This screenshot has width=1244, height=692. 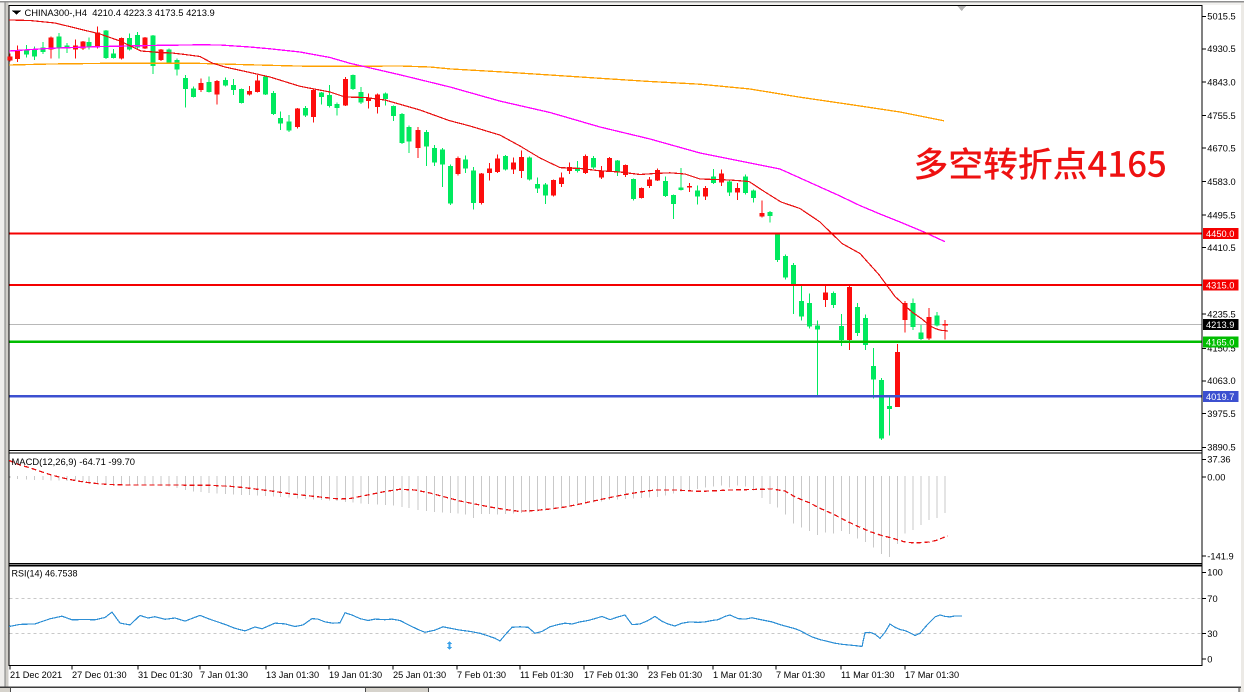 What do you see at coordinates (1221, 248) in the screenshot?
I see `svg-text: 4410.5` at bounding box center [1221, 248].